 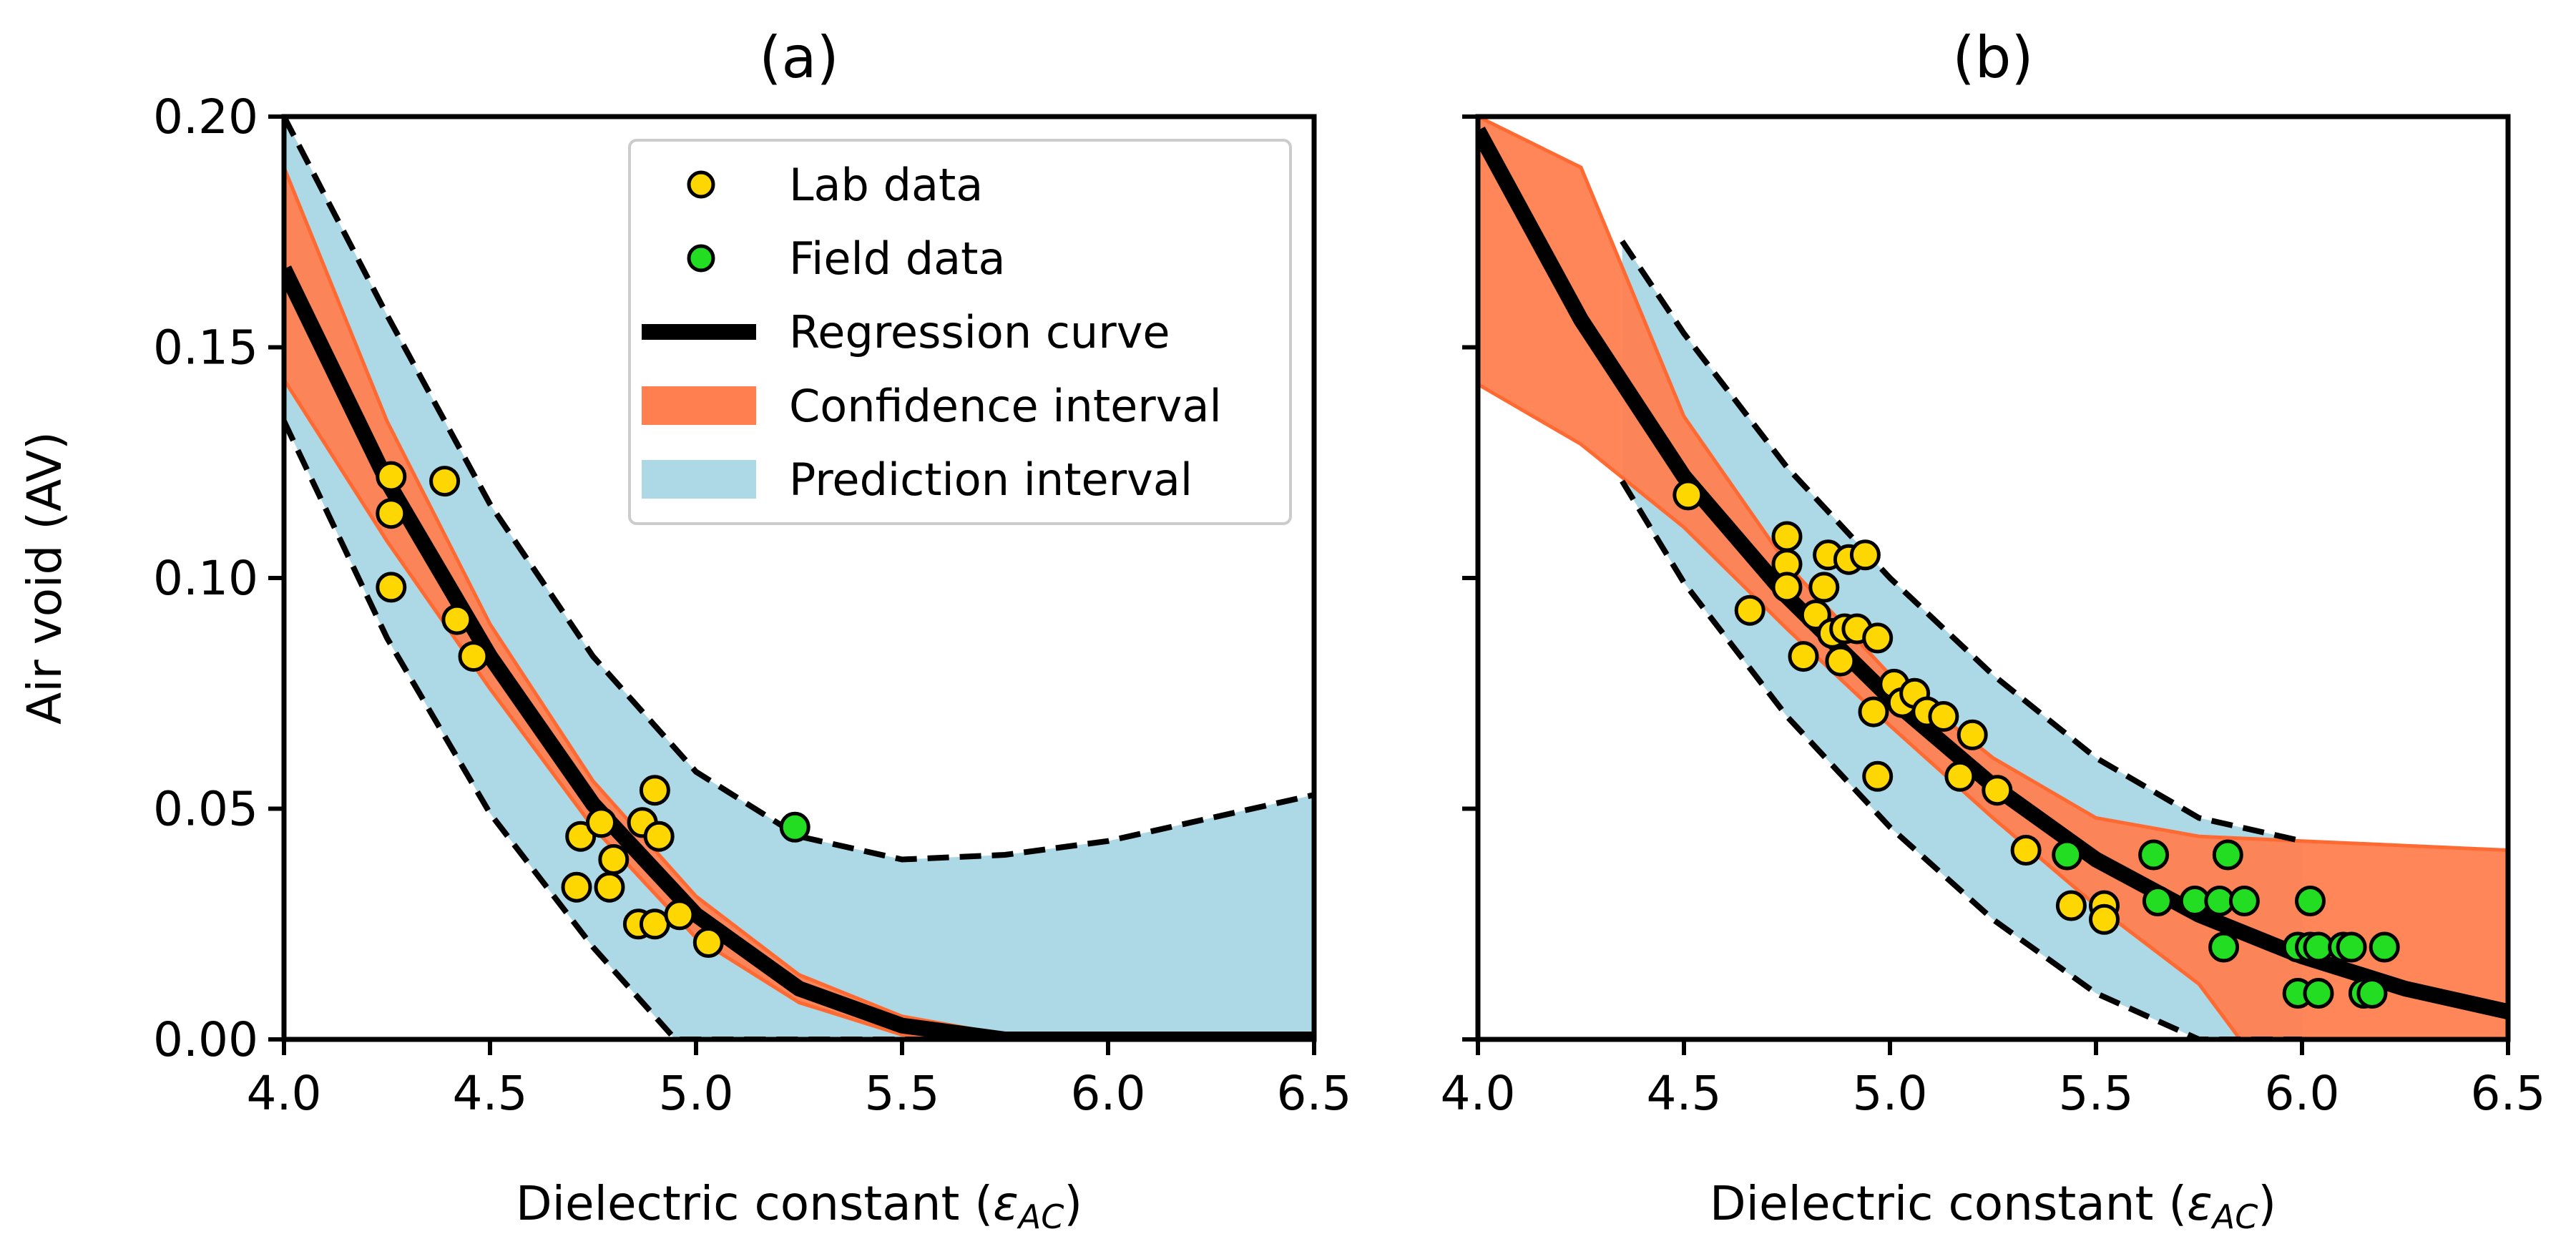 What do you see at coordinates (205, 1039) in the screenshot?
I see `y-tick-label: 0.00` at bounding box center [205, 1039].